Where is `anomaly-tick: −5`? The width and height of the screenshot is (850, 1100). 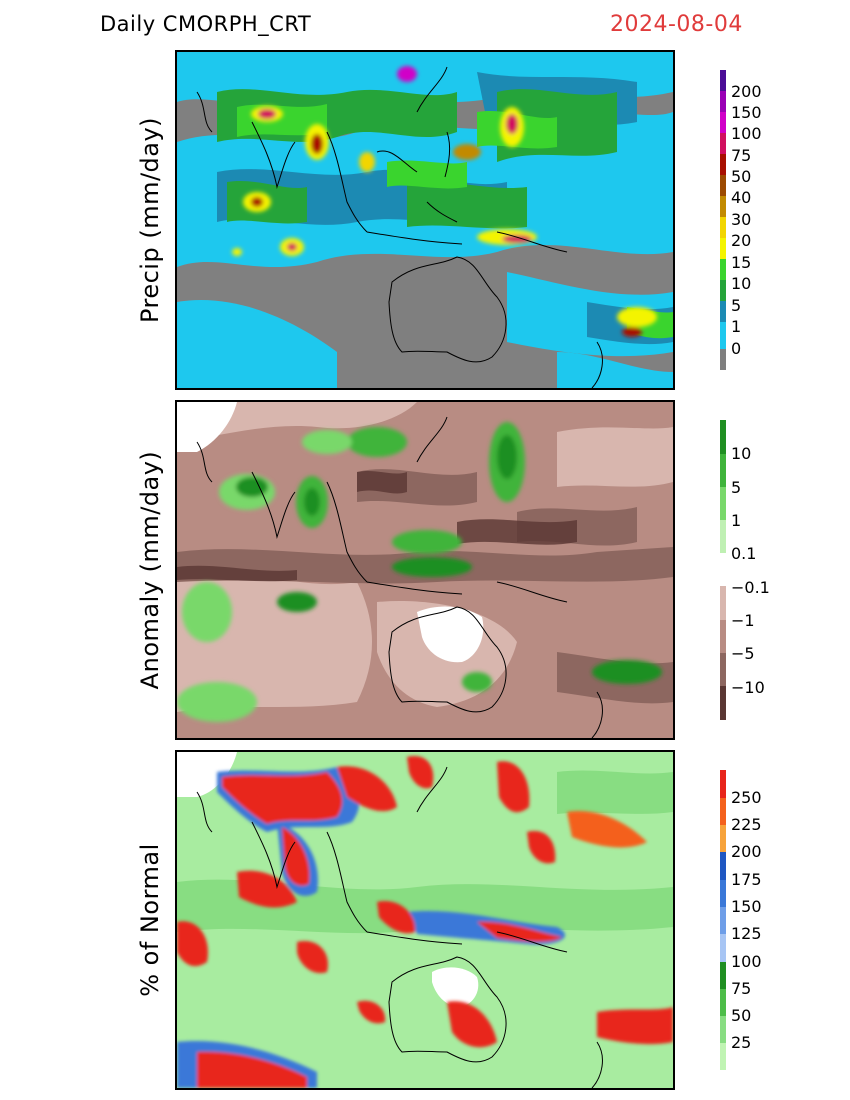
anomaly-tick: −5 is located at coordinates (743, 653).